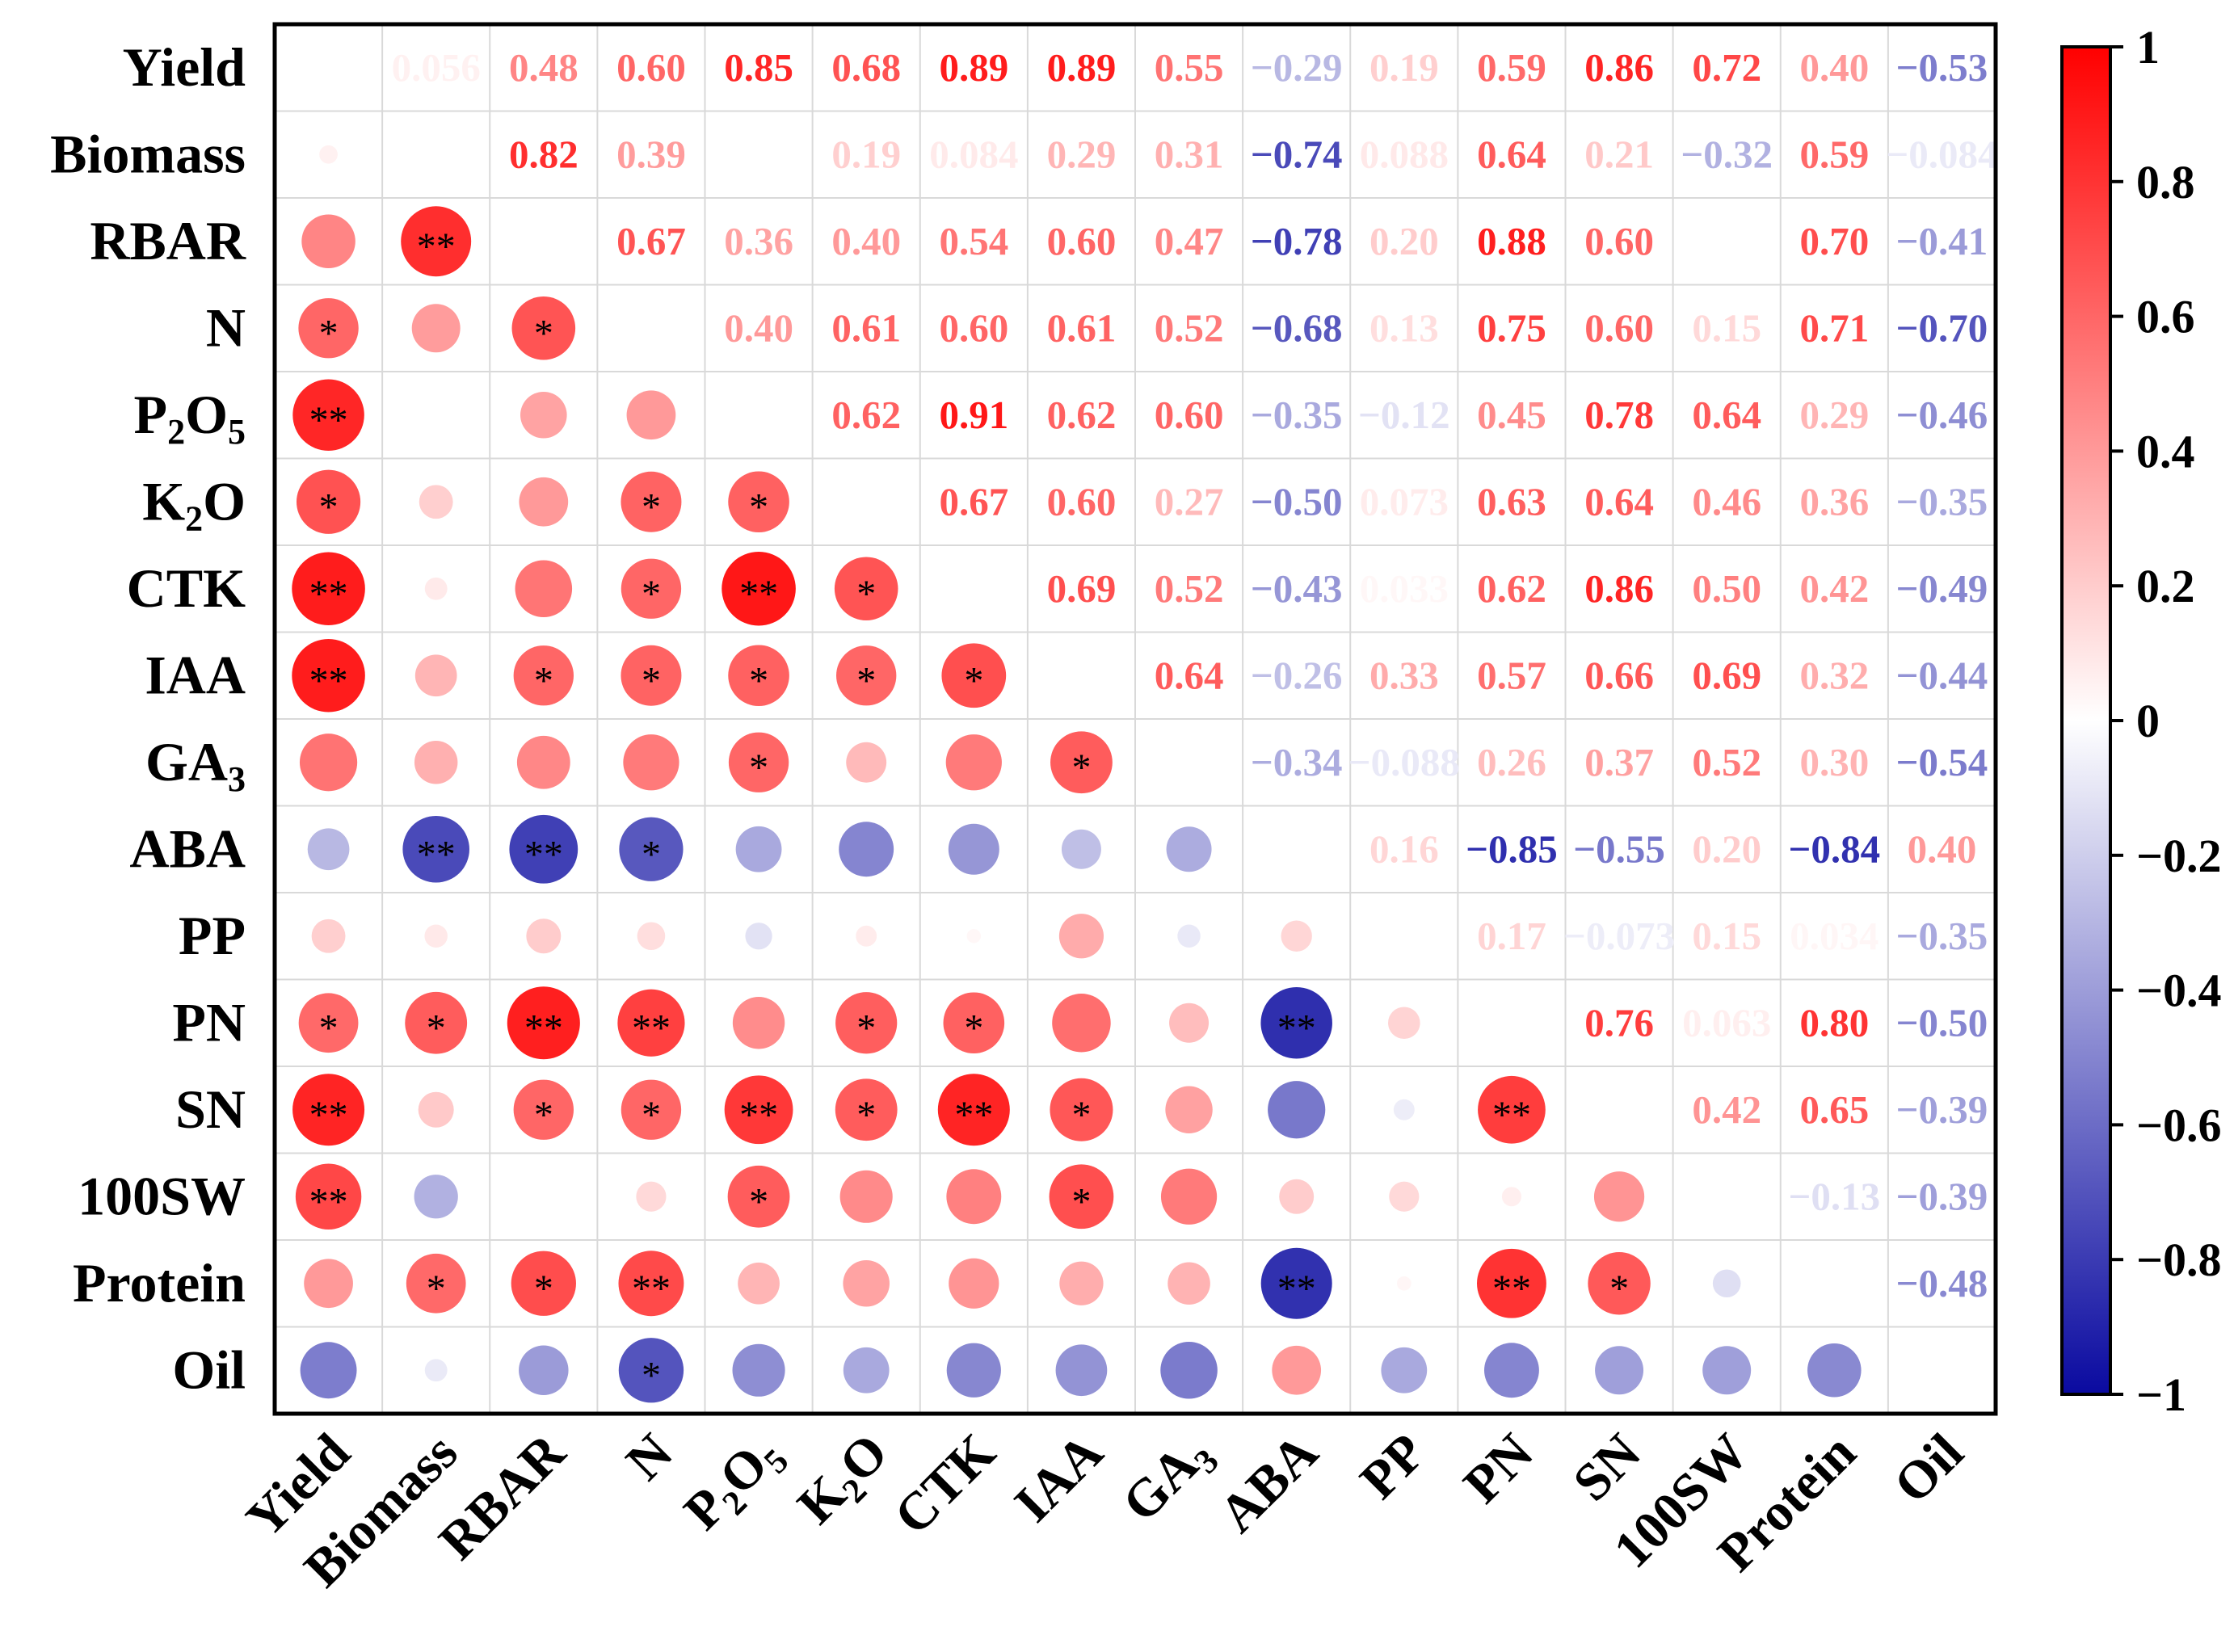 This screenshot has height=1652, width=2234. What do you see at coordinates (2165, 586) in the screenshot?
I see `colorbar-tick-label: 0.2` at bounding box center [2165, 586].